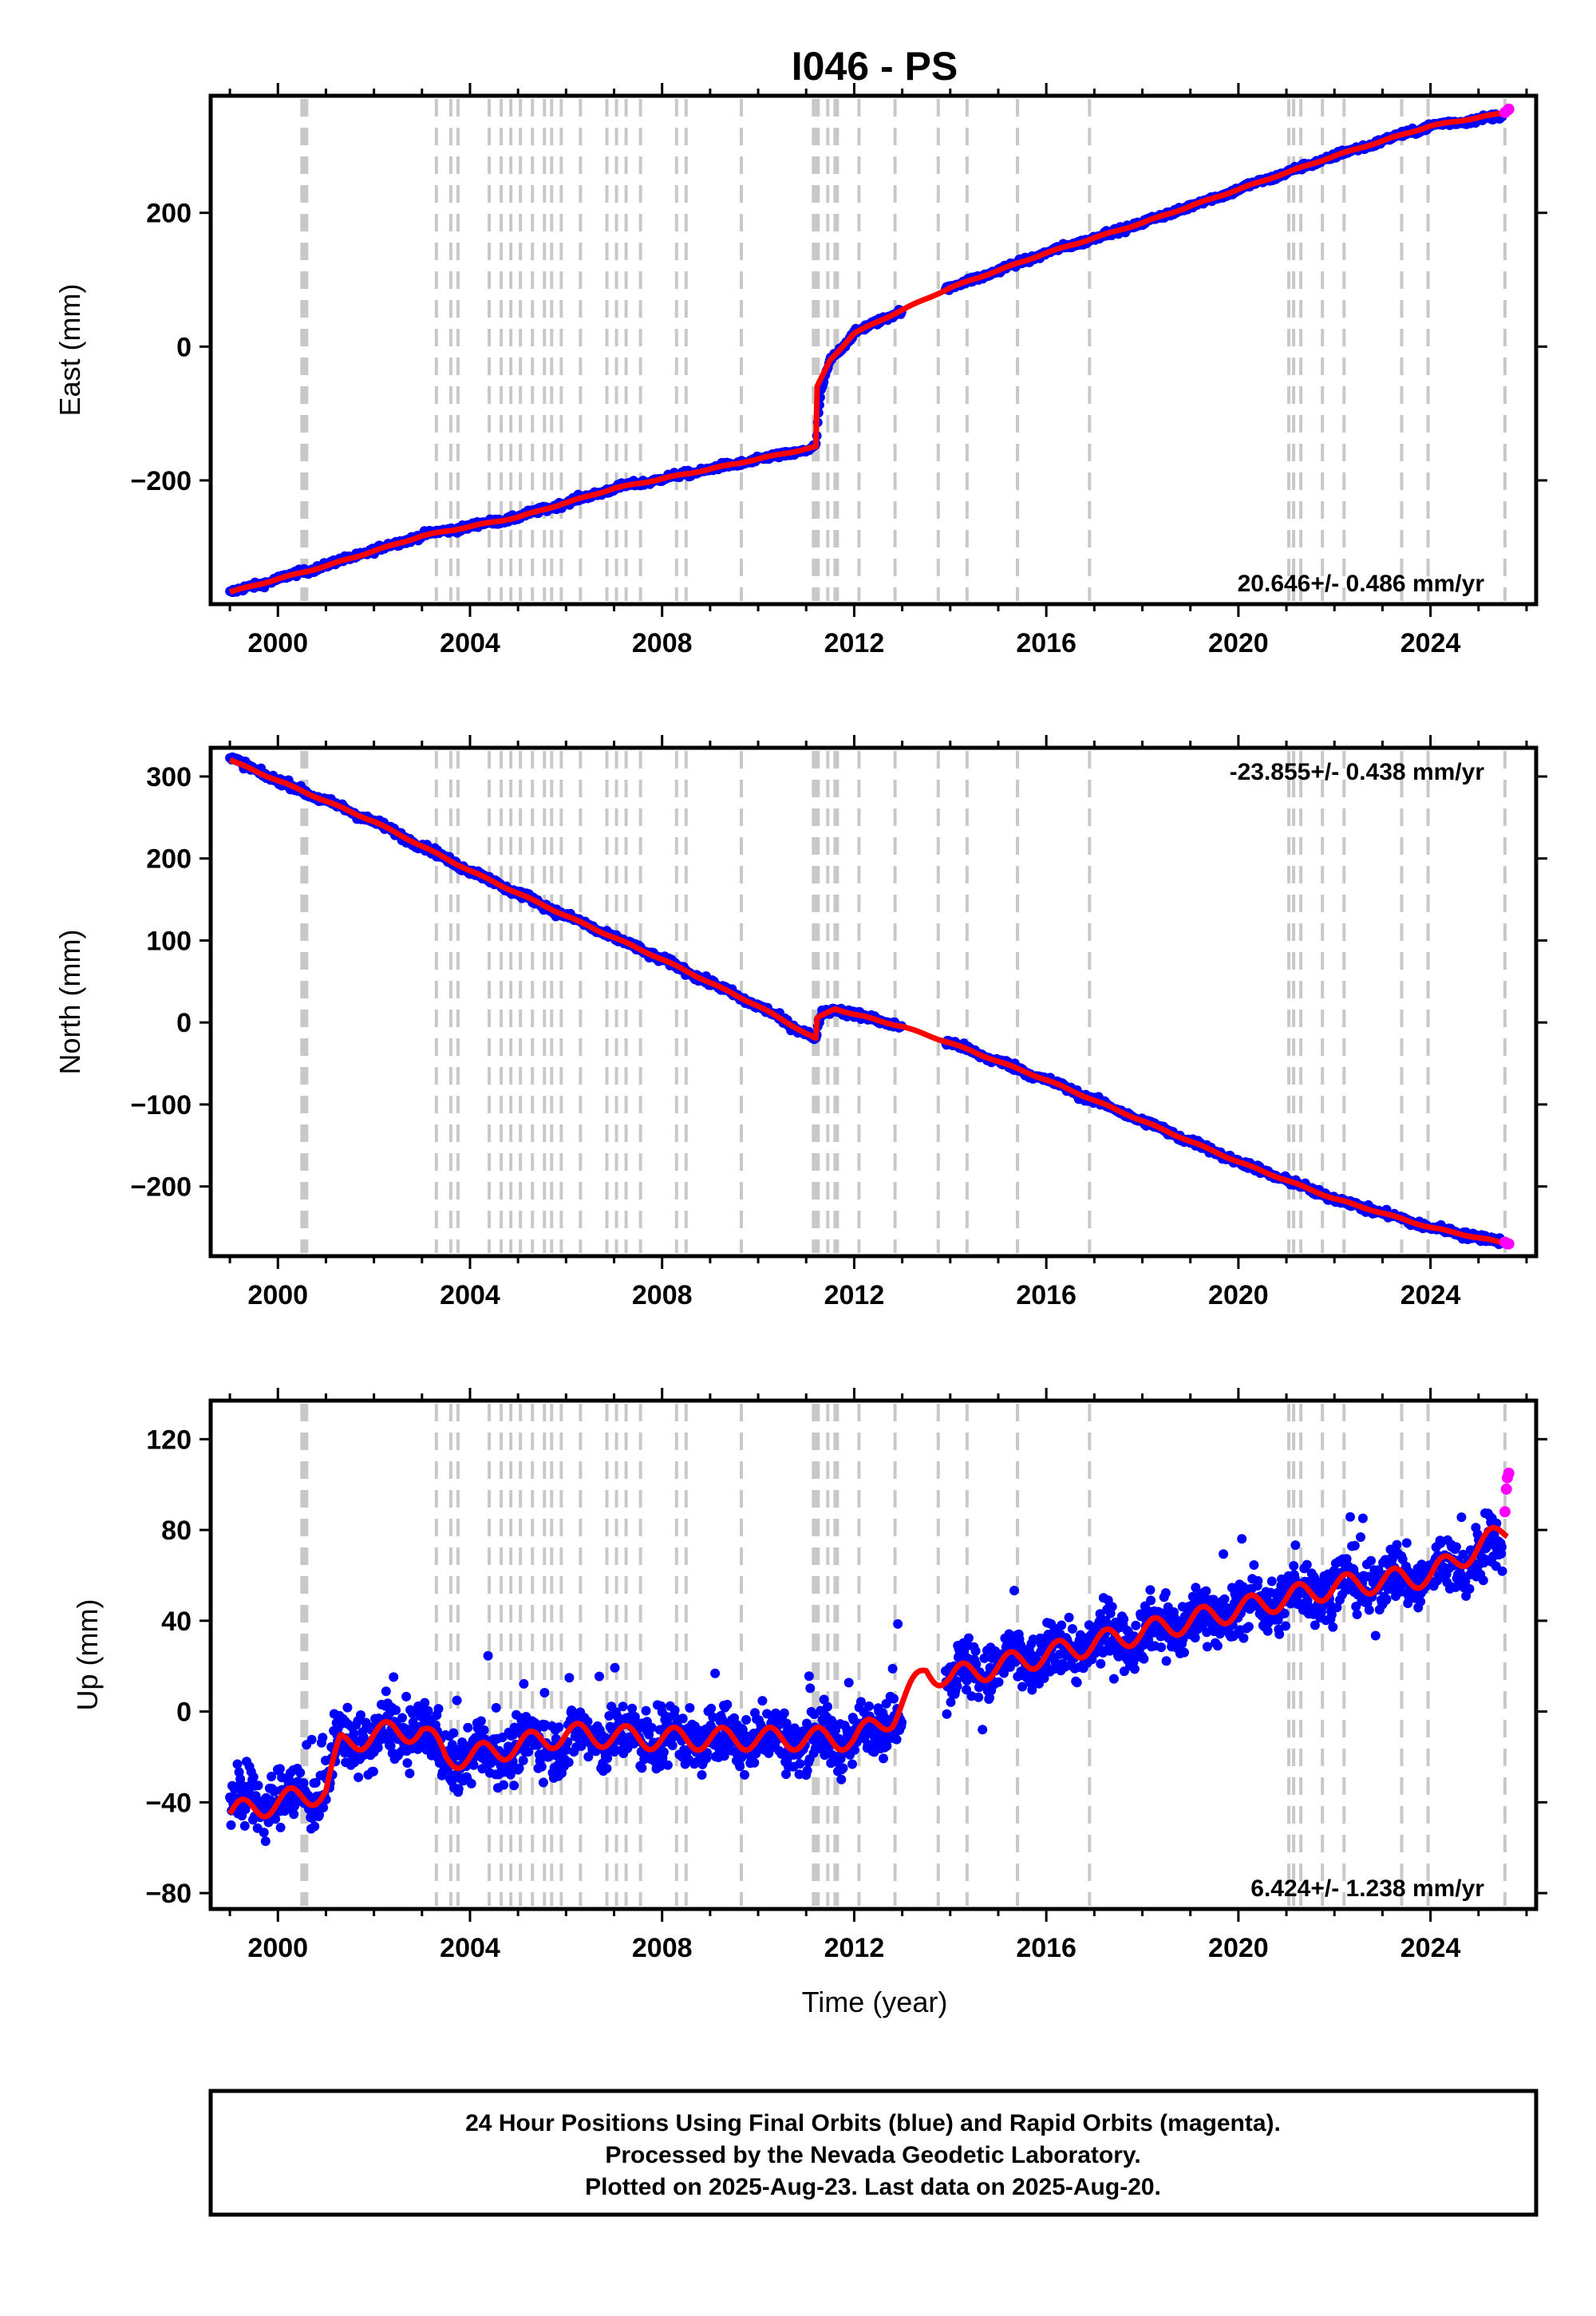  I want to click on y-tick-label: −100, so click(161, 1105).